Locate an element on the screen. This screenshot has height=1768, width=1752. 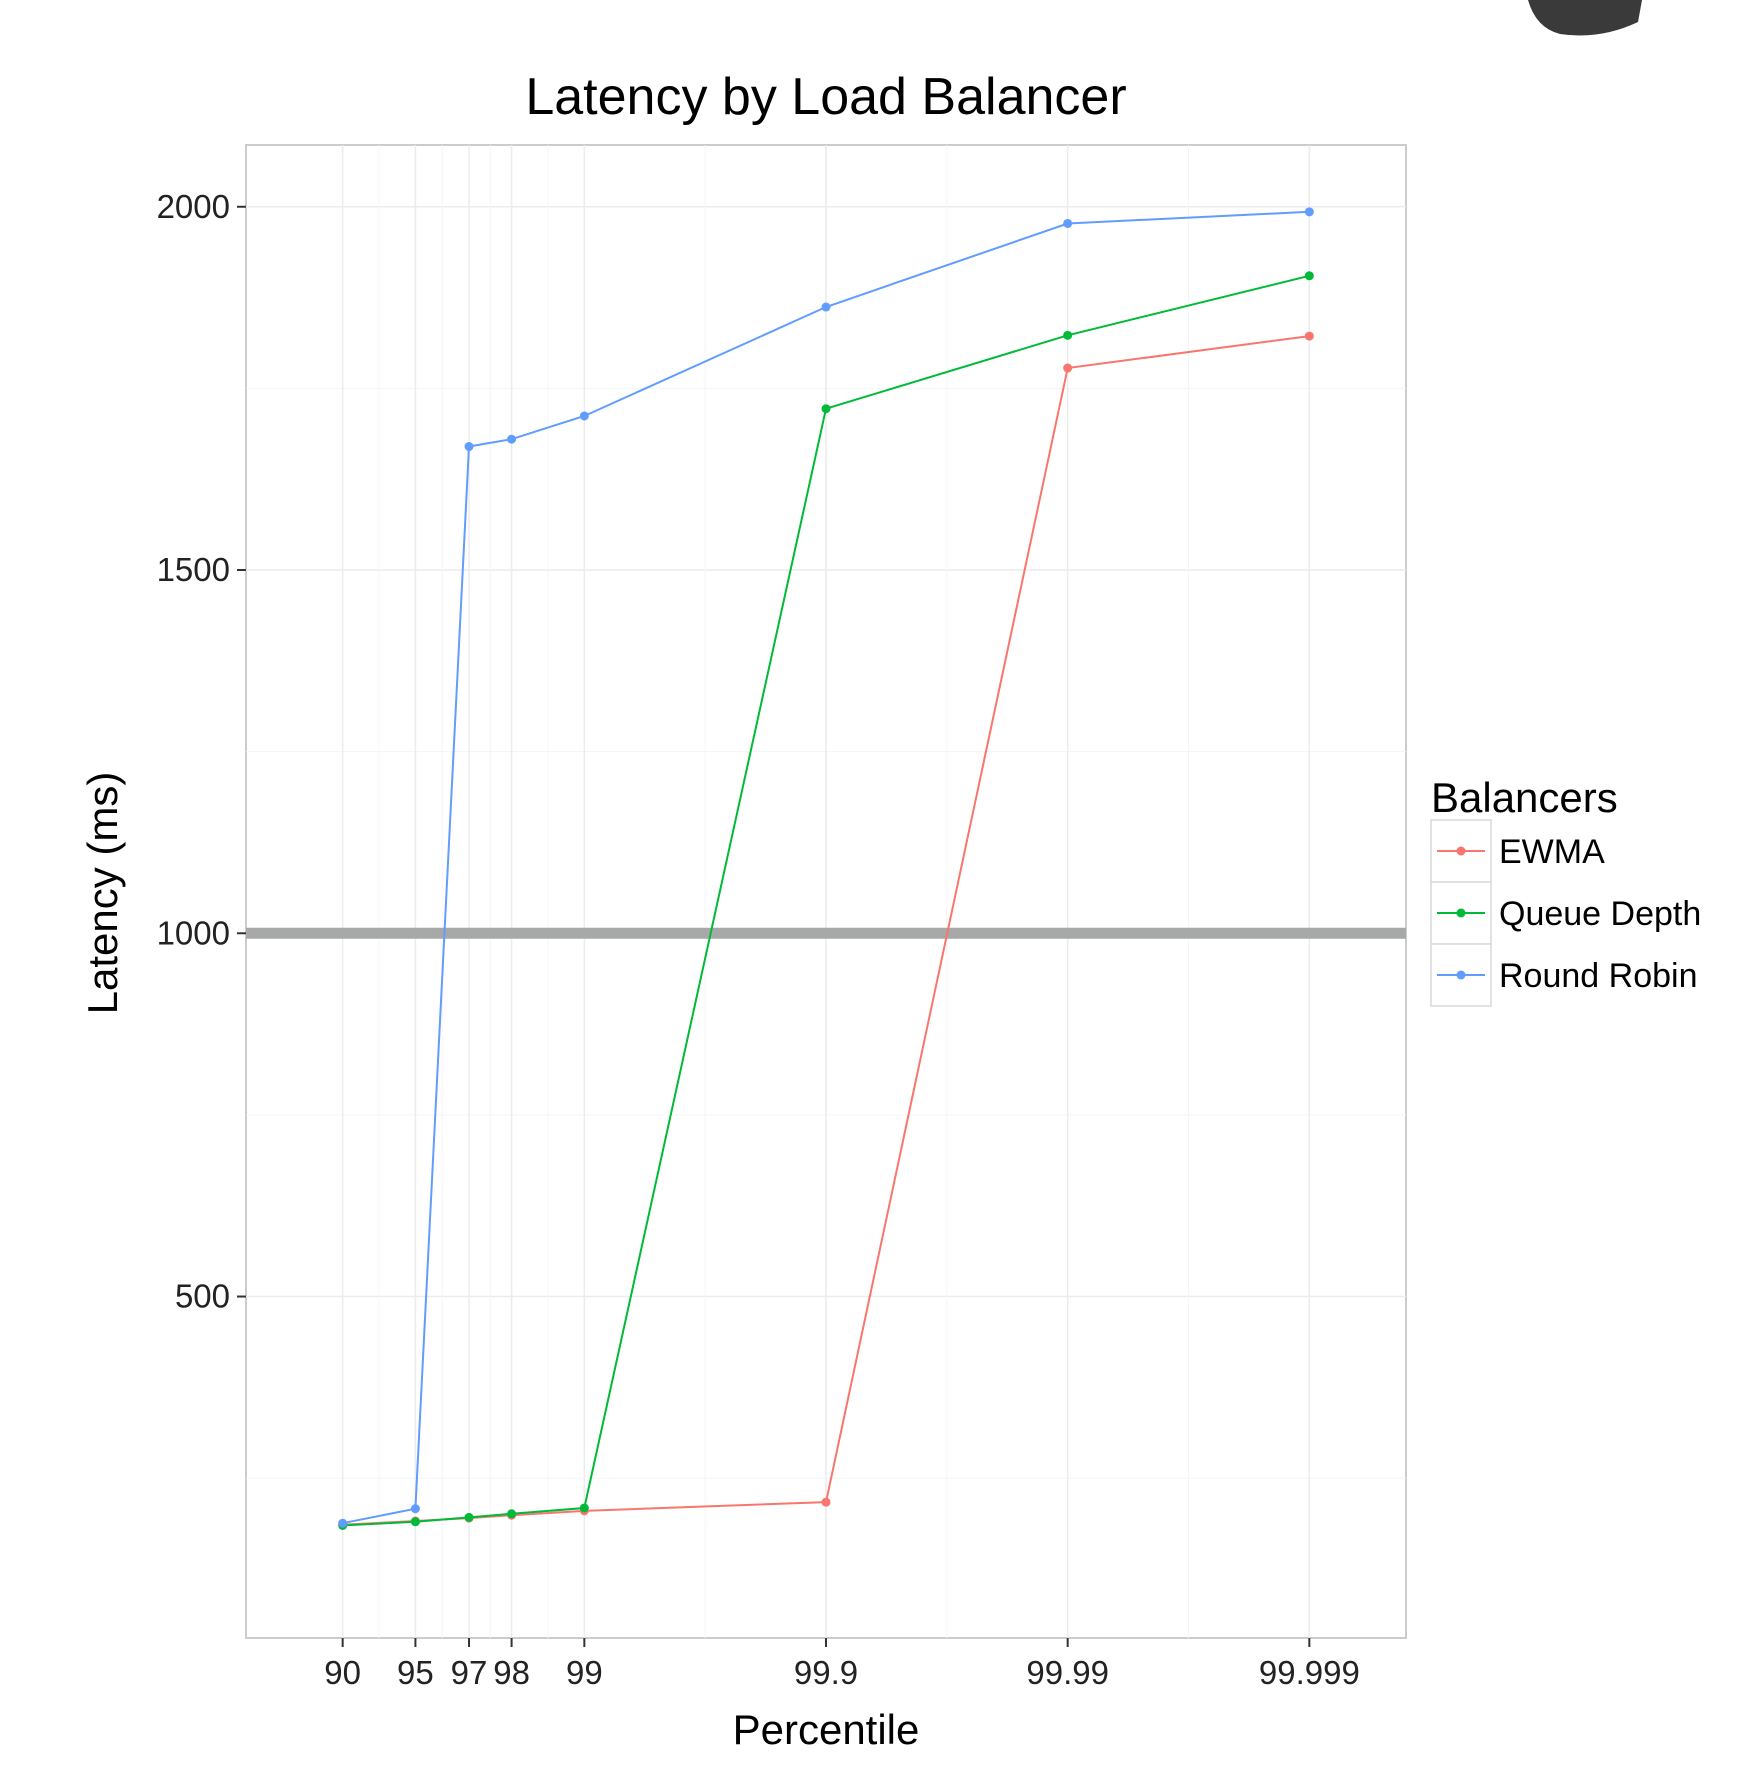
x-axis: 90 95 97 98 99 99.9 99.99 99.999 is located at coordinates (842, 1664).